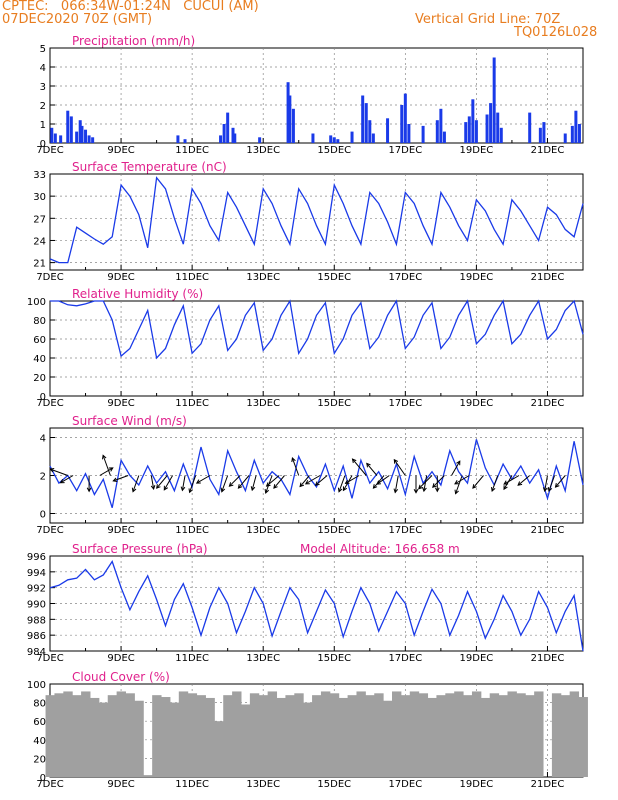  I want to click on cloud-xtick-label: 7DEC, so click(49, 784).